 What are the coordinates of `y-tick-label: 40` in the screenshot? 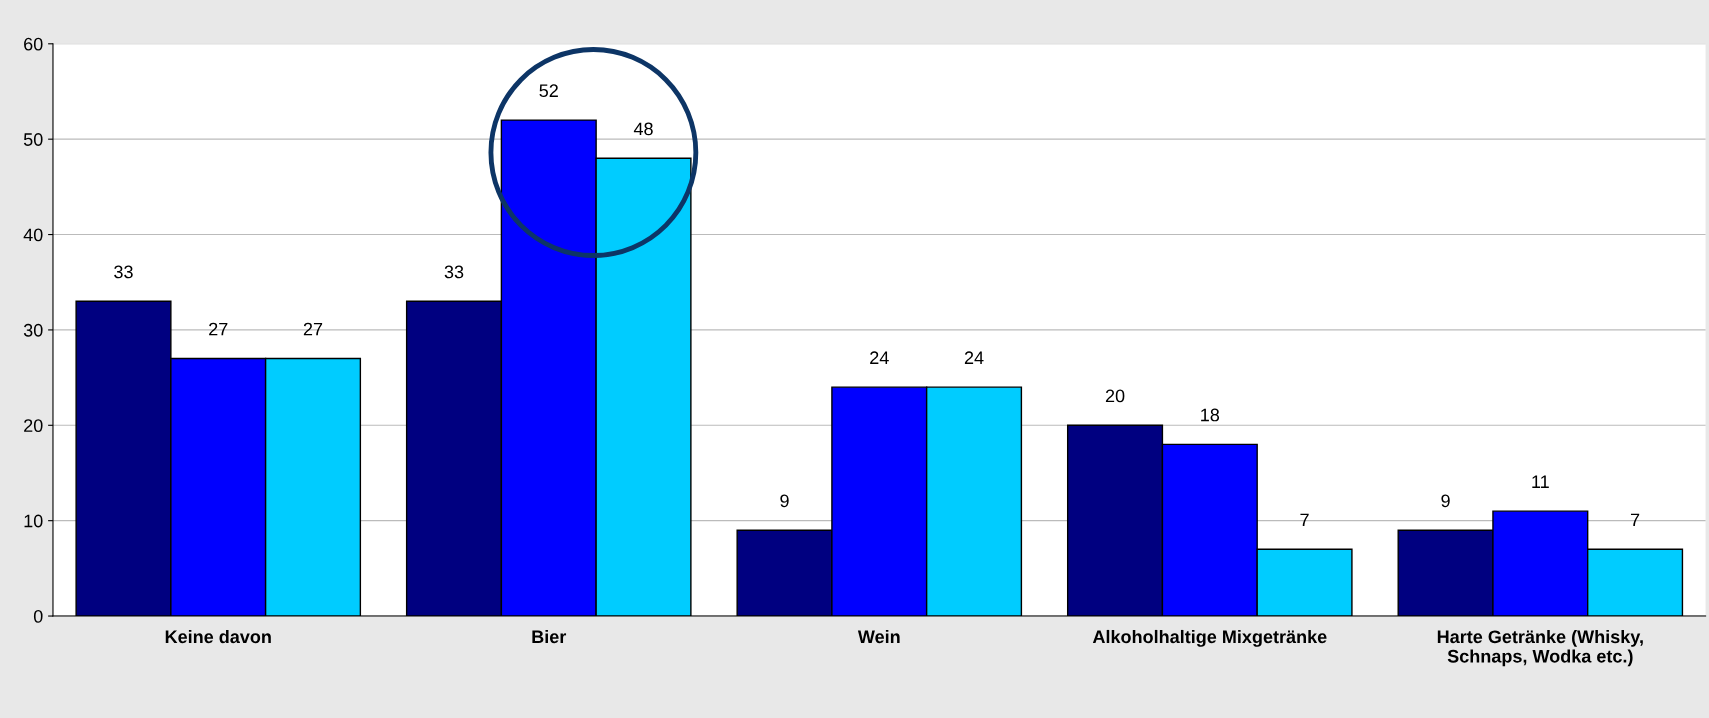 It's located at (33, 235).